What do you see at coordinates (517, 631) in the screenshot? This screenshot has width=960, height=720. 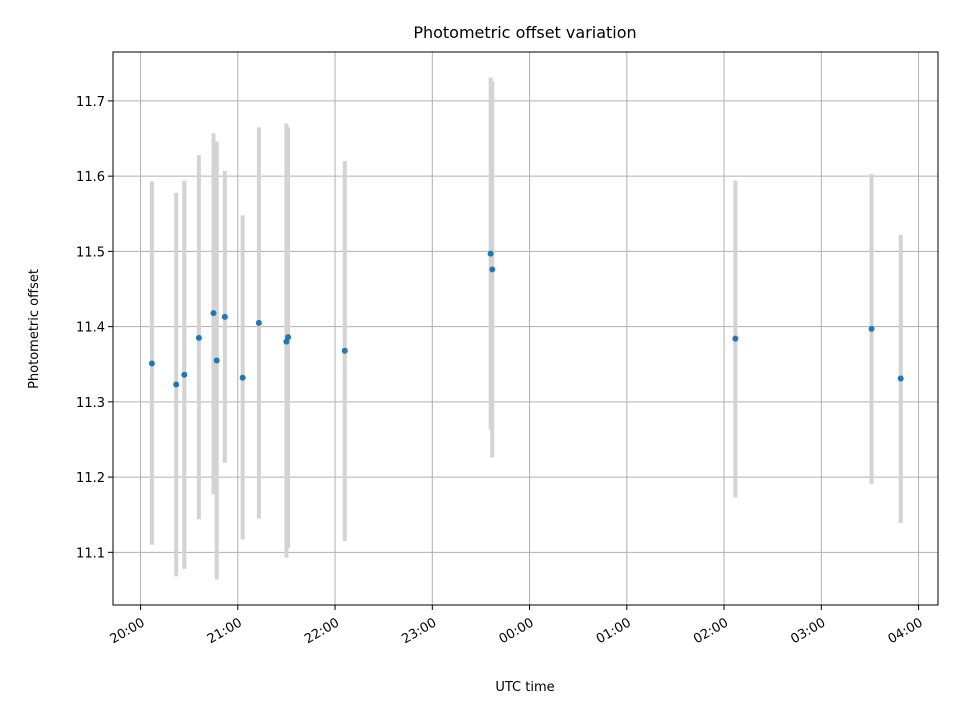 I see `x-tick-label: 00:00` at bounding box center [517, 631].